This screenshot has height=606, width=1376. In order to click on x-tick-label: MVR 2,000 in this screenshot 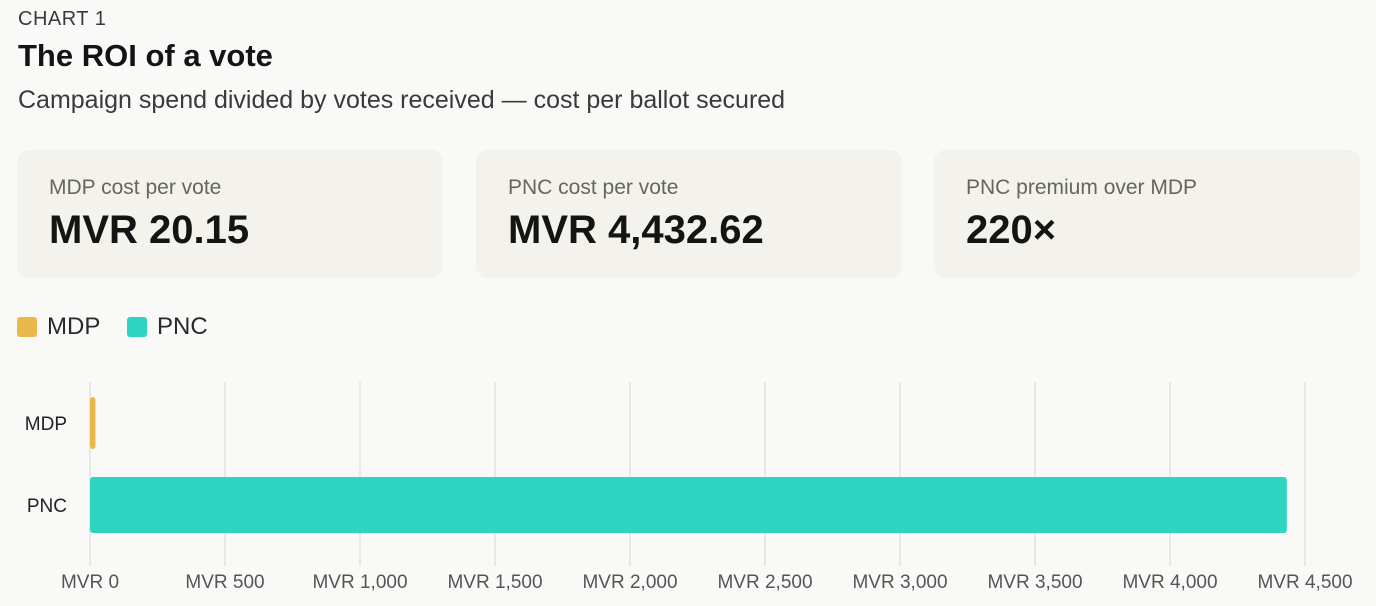, I will do `click(629, 582)`.